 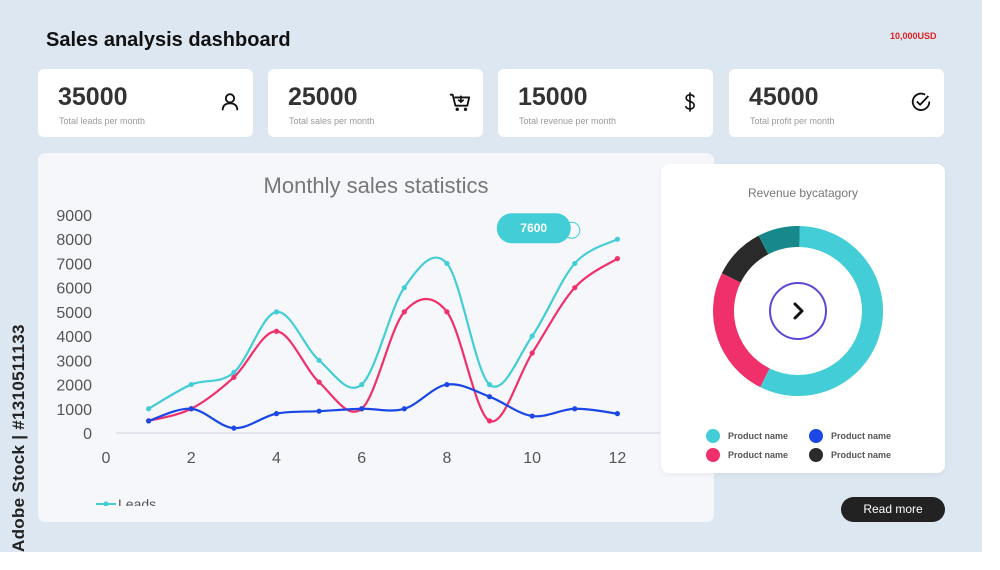 What do you see at coordinates (460, 102) in the screenshot?
I see `cart-icon` at bounding box center [460, 102].